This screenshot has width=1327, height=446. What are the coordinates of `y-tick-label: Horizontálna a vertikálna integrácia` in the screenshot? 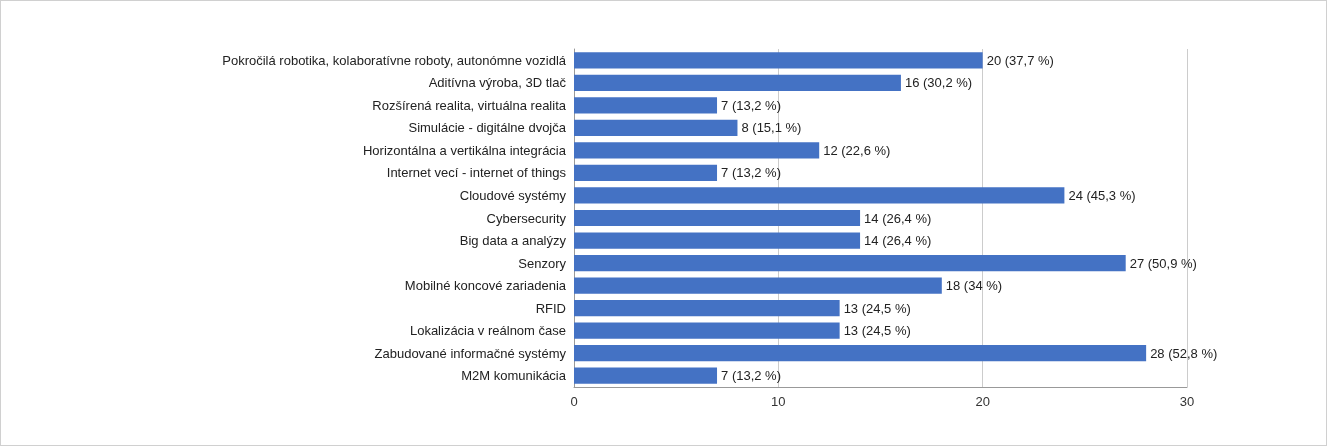 It's located at (464, 150).